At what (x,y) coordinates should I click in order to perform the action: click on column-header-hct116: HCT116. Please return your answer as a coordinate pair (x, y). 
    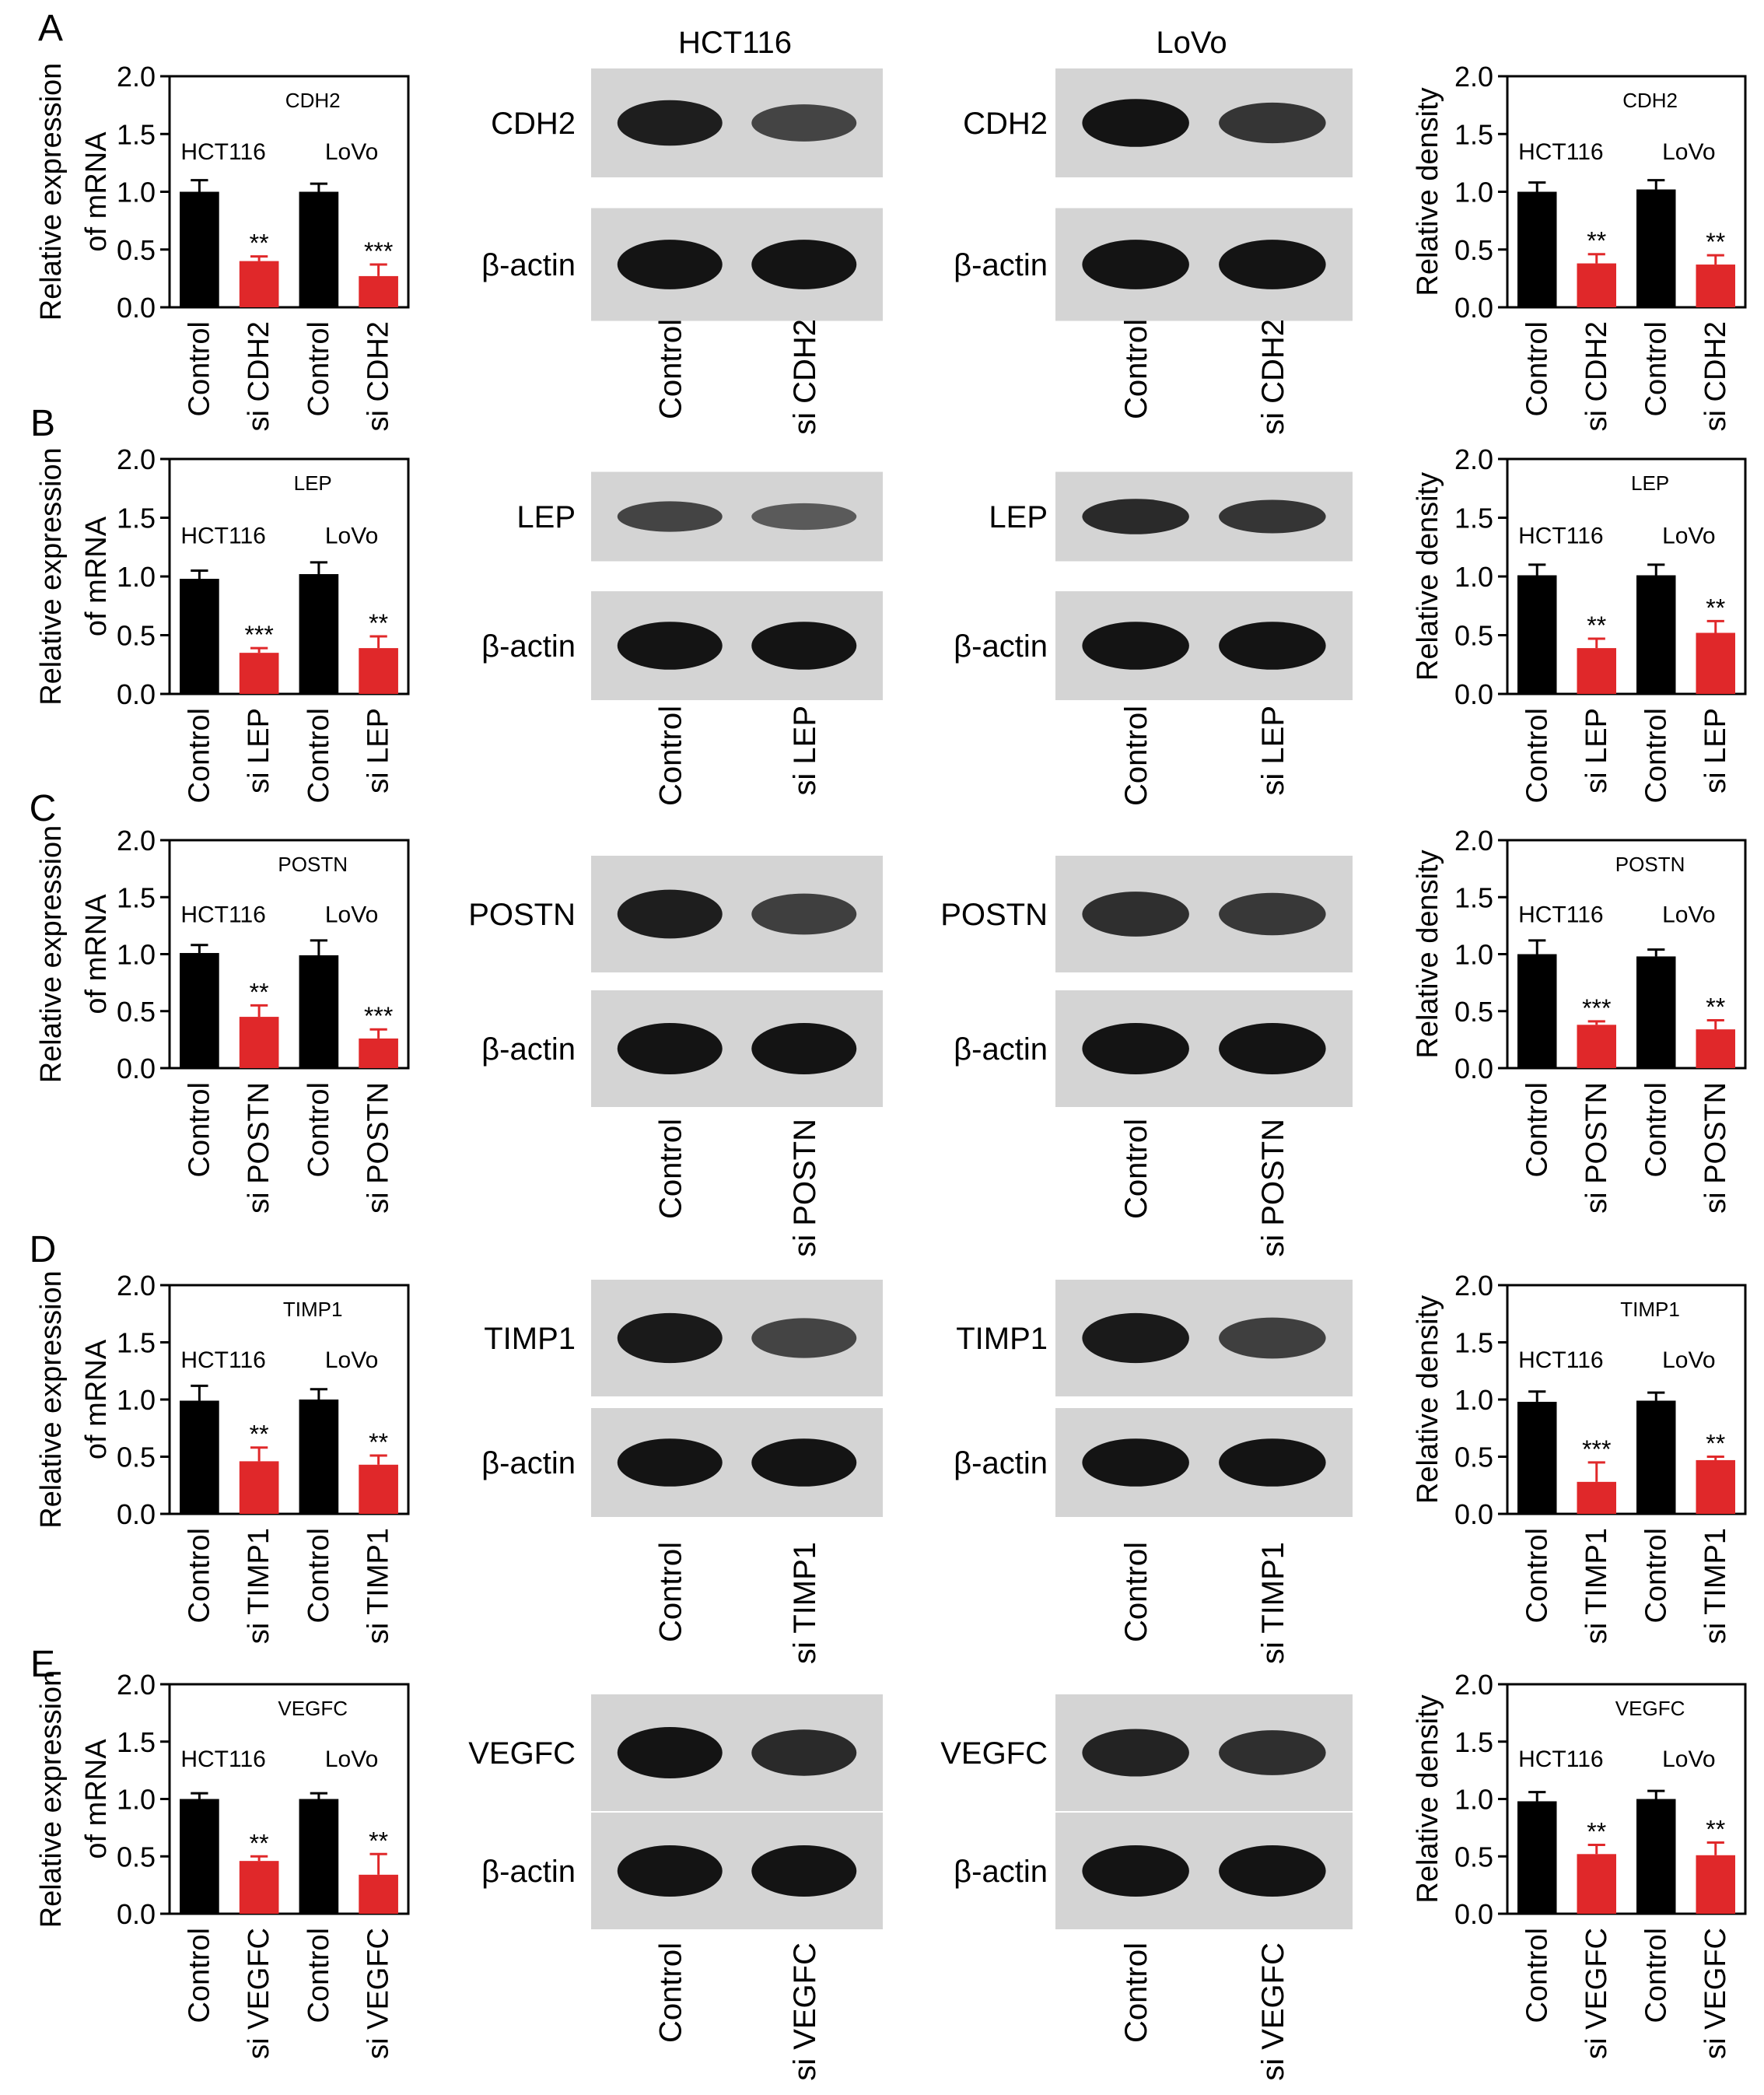
    Looking at the image, I should click on (735, 43).